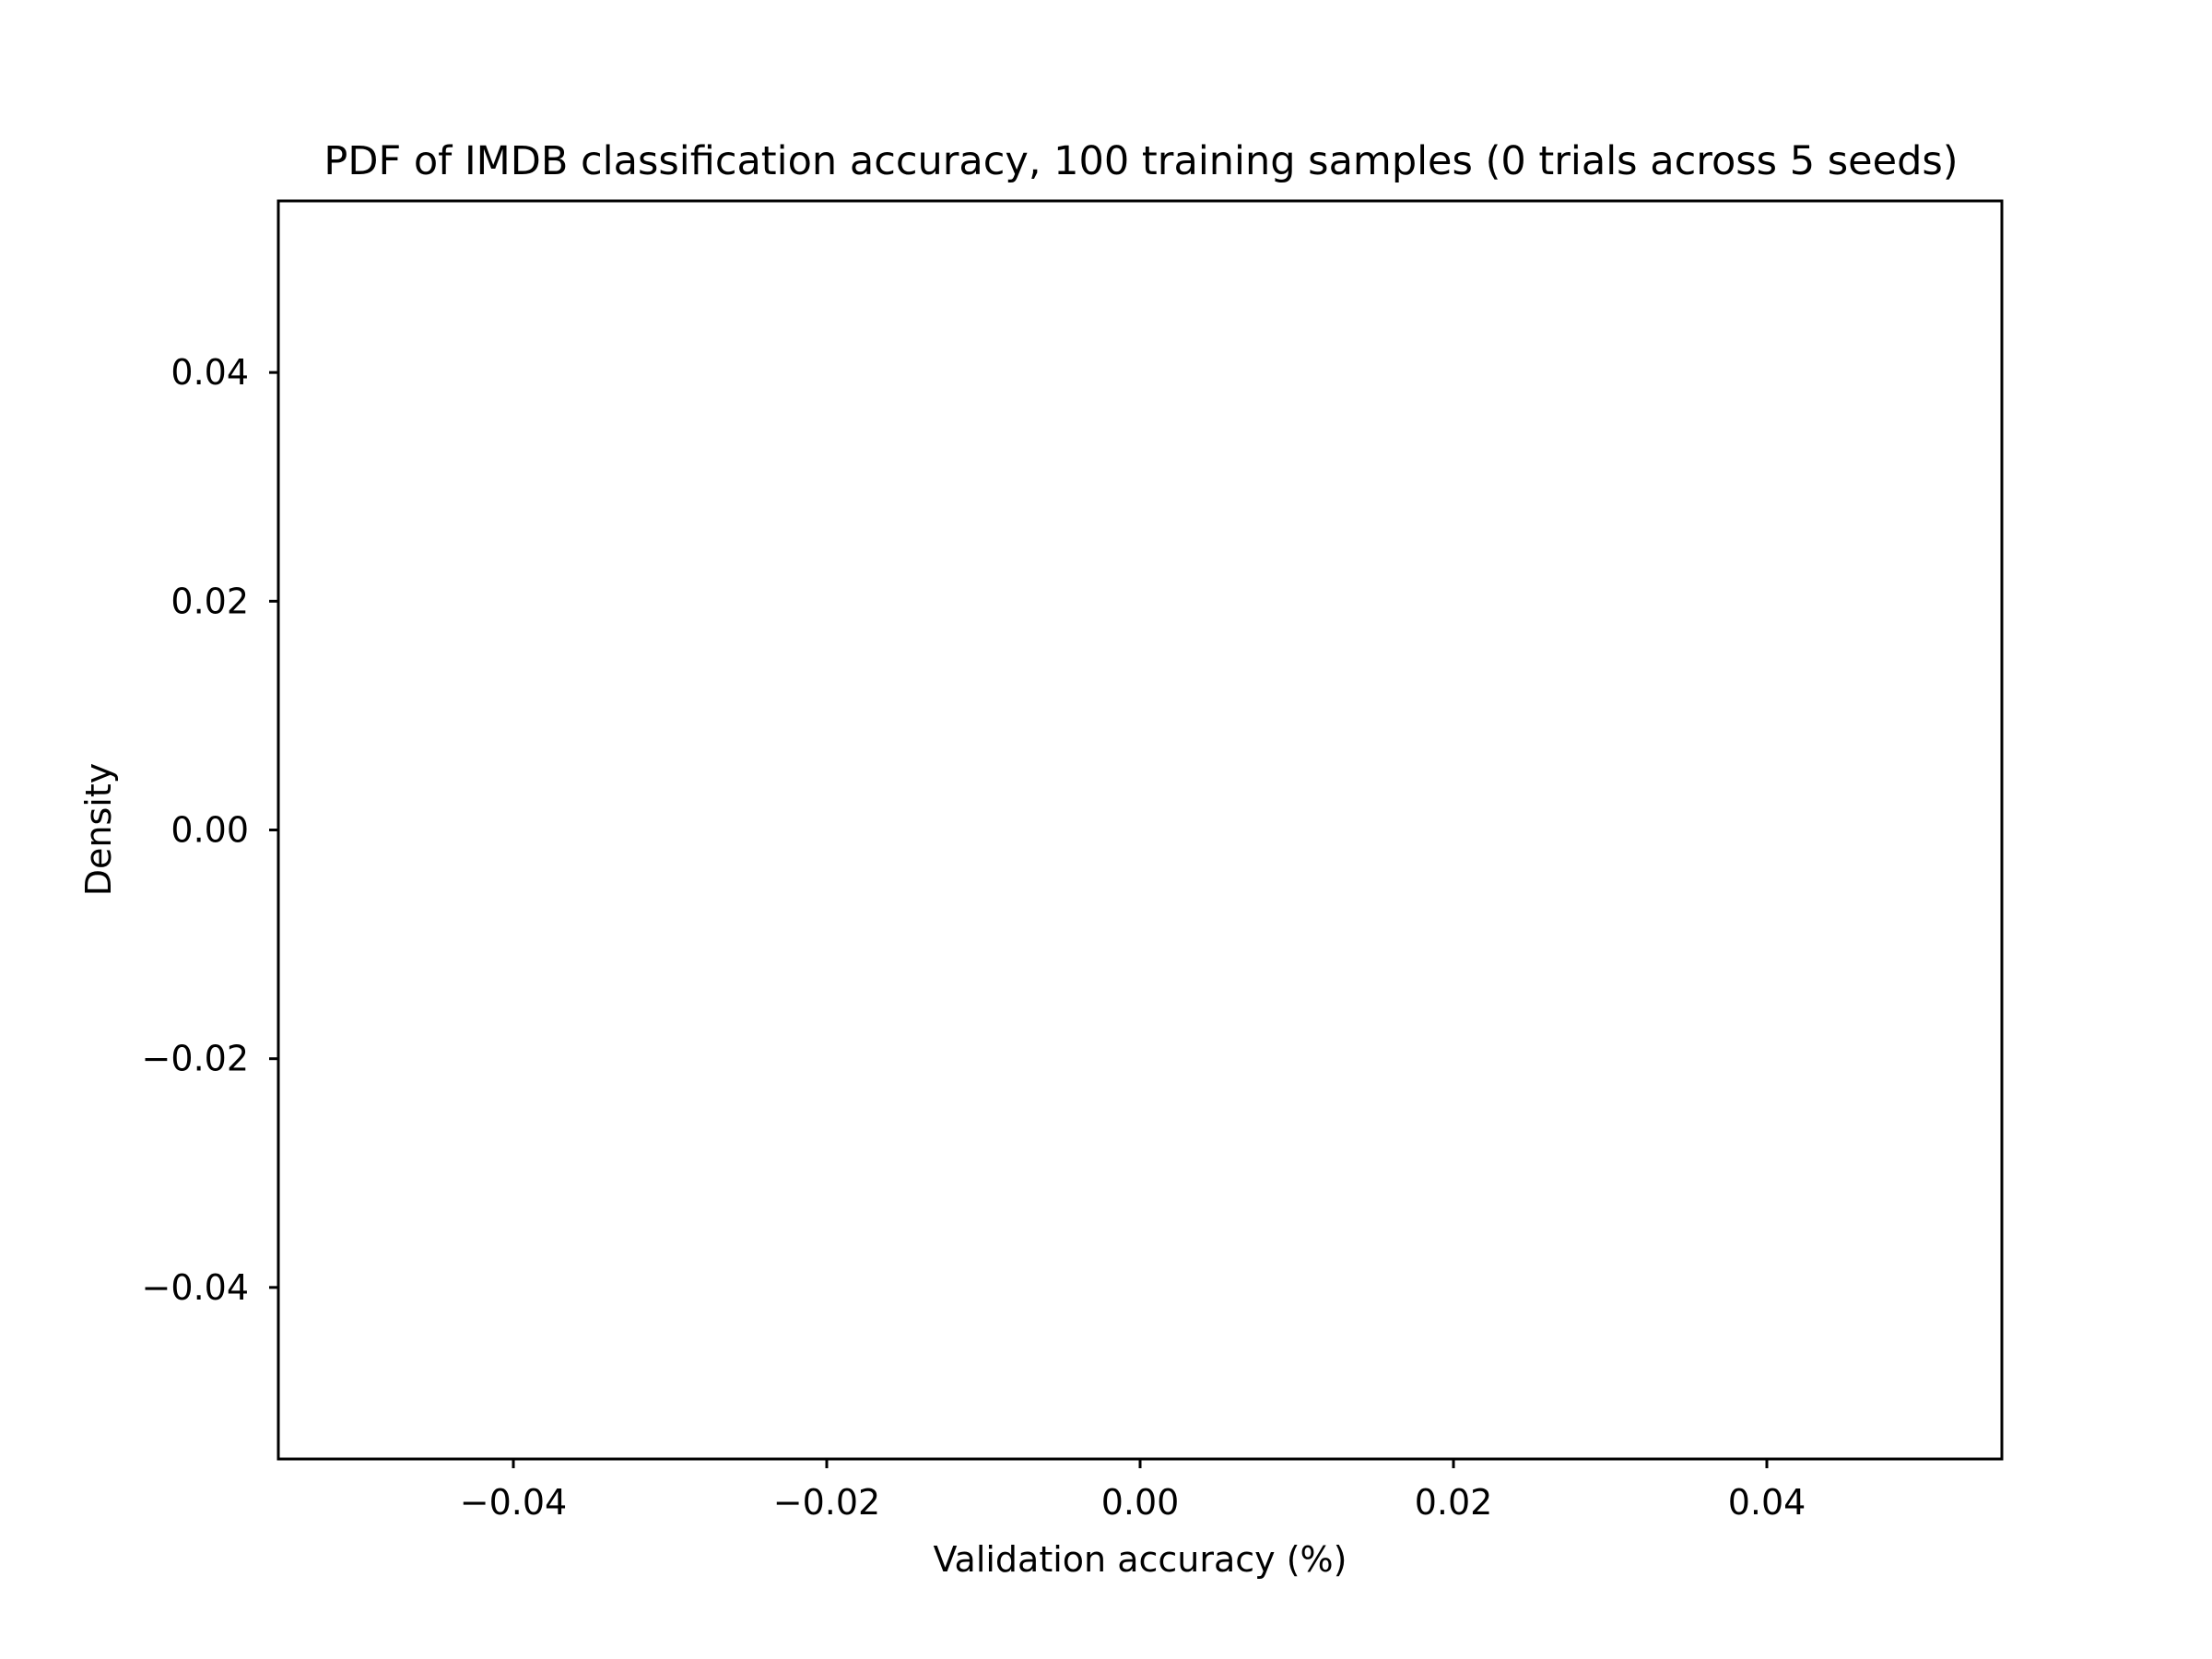  I want to click on x-tick-label: 0.04, so click(1767, 1502).